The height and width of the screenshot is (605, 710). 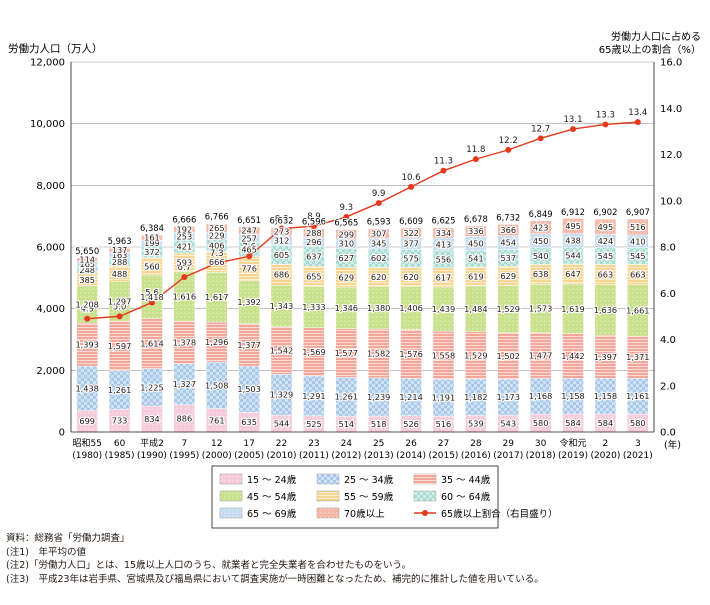 I want to click on bar-total-label: 6,565, so click(x=346, y=223).